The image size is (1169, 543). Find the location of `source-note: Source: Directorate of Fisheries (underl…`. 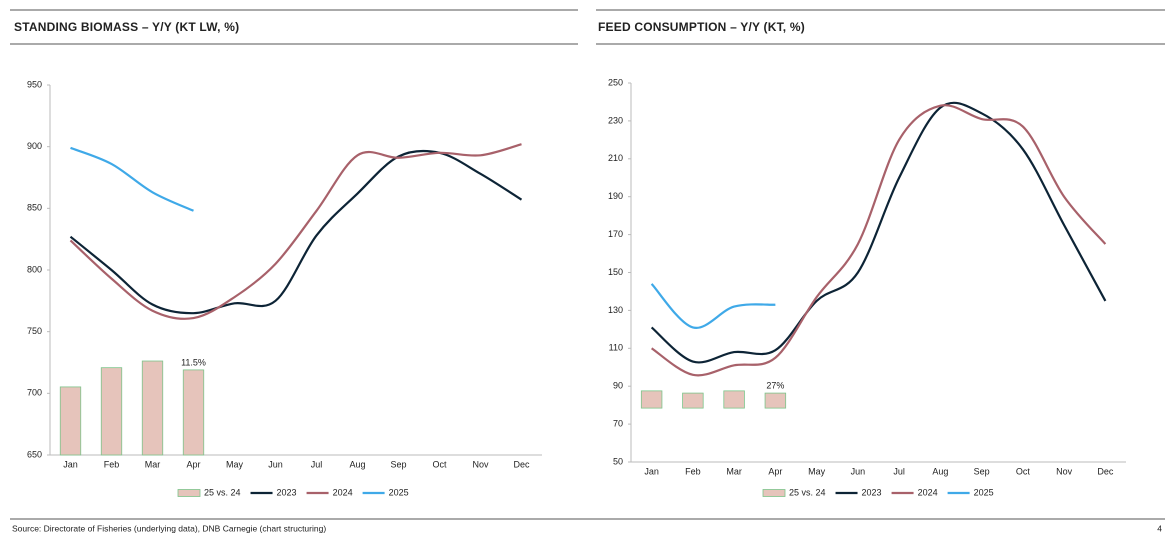

source-note: Source: Directorate of Fisheries (underl… is located at coordinates (169, 528).